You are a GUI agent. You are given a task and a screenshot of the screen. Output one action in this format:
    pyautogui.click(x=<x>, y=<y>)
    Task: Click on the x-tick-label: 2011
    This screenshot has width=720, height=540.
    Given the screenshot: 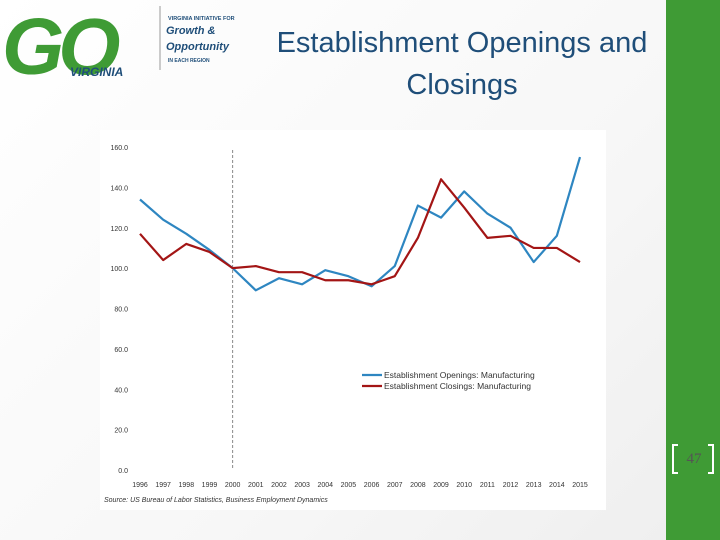 What is the action you would take?
    pyautogui.click(x=487, y=485)
    